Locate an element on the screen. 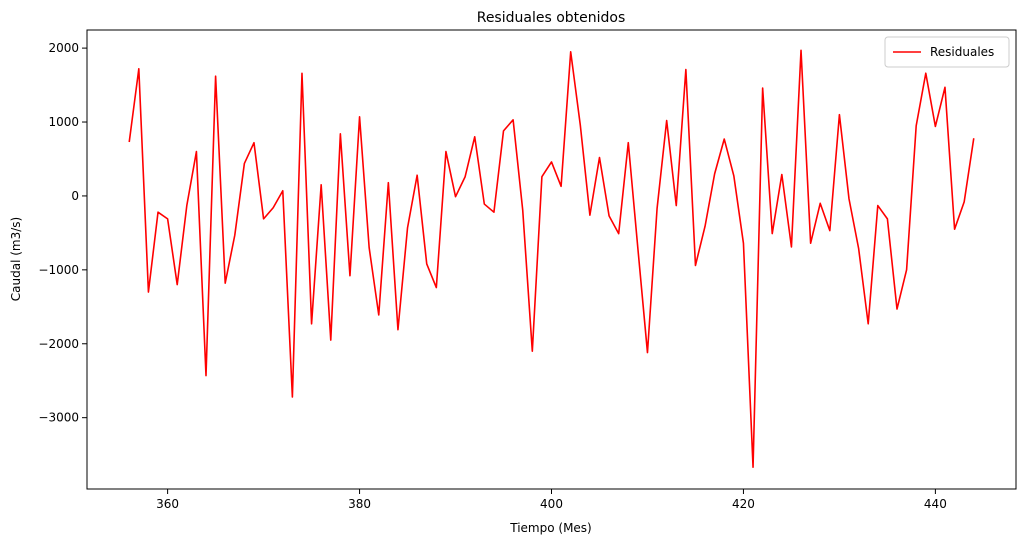 This screenshot has height=545, width=1026. x-tick-label: 380 is located at coordinates (359, 504).